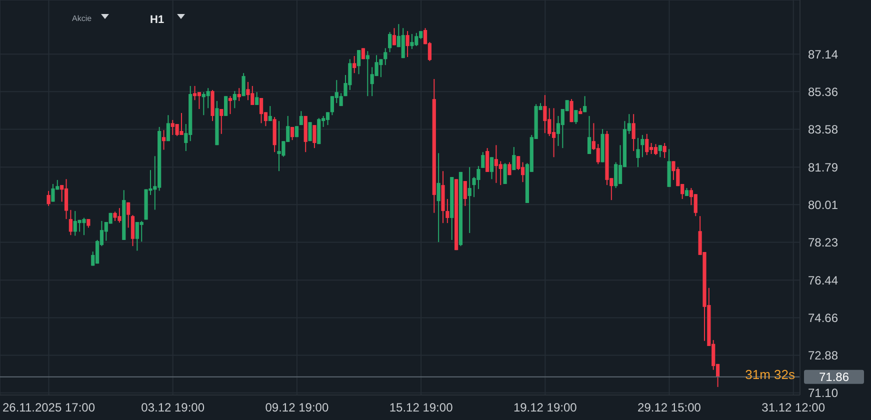 This screenshot has height=420, width=871. I want to click on x-tick-label: 26.11.2025 17:00, so click(49, 407).